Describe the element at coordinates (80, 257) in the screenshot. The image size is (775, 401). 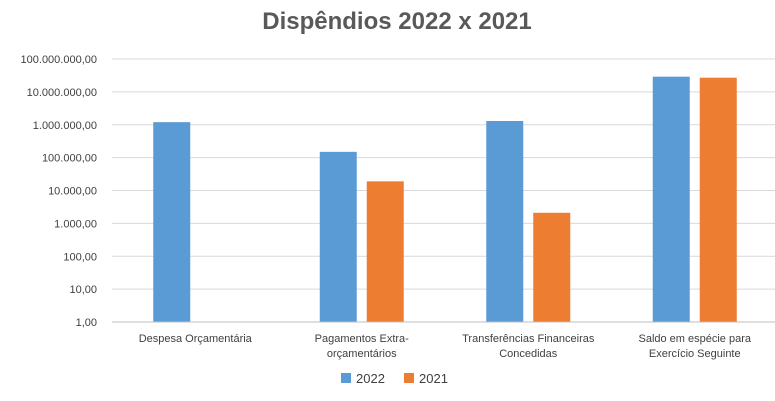
I see `y-tick-label: 100,00` at that location.